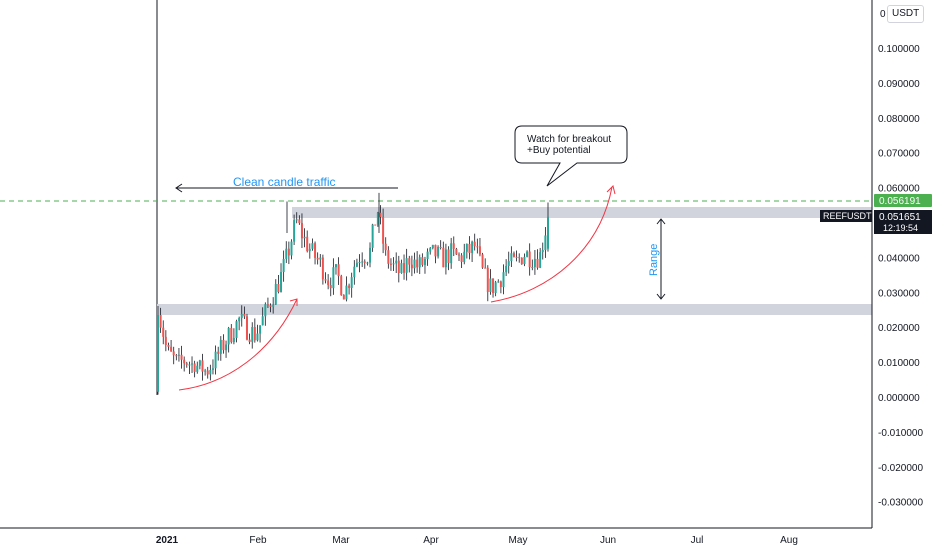 Image resolution: width=932 pixels, height=550 pixels. What do you see at coordinates (899, 189) in the screenshot?
I see `price-tick: 0.060000` at bounding box center [899, 189].